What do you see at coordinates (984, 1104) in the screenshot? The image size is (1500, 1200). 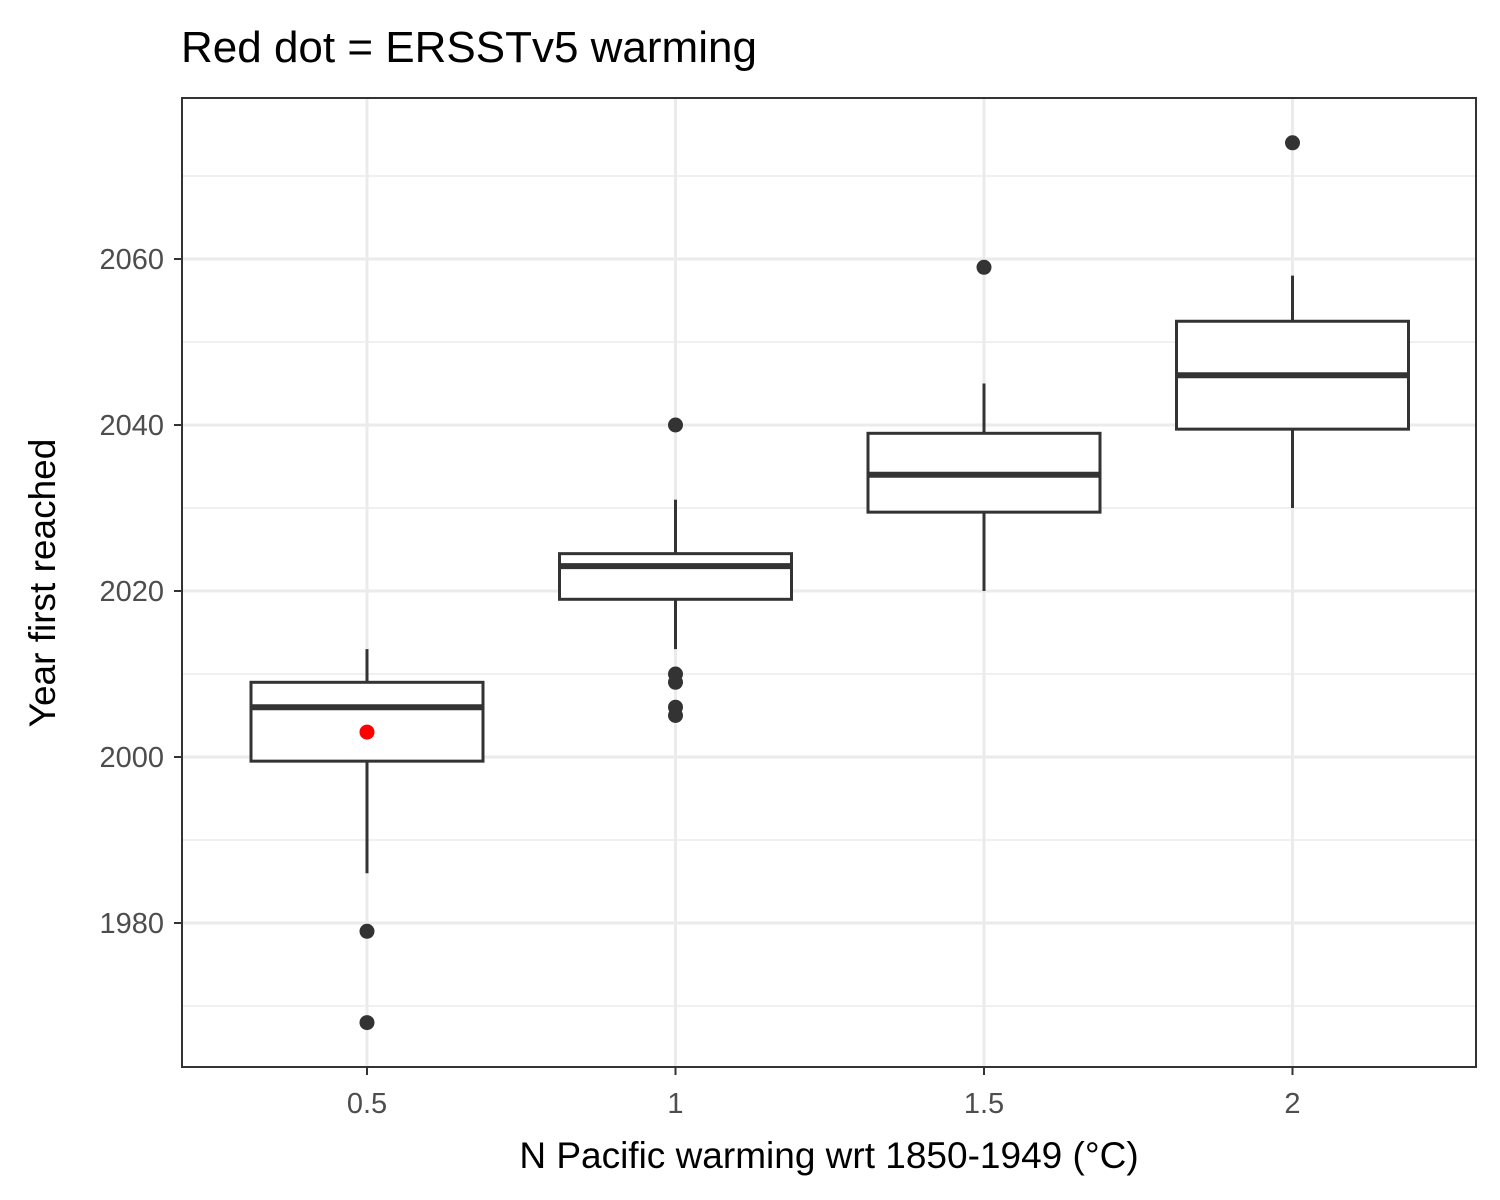 I see `x-tick-label: 1.5` at bounding box center [984, 1104].